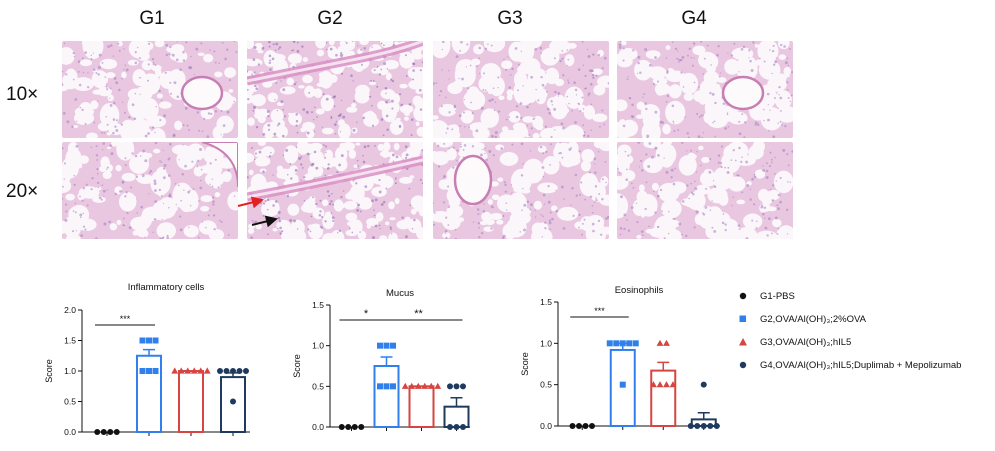  I want to click on histology-image-g1-row1, so click(150, 89).